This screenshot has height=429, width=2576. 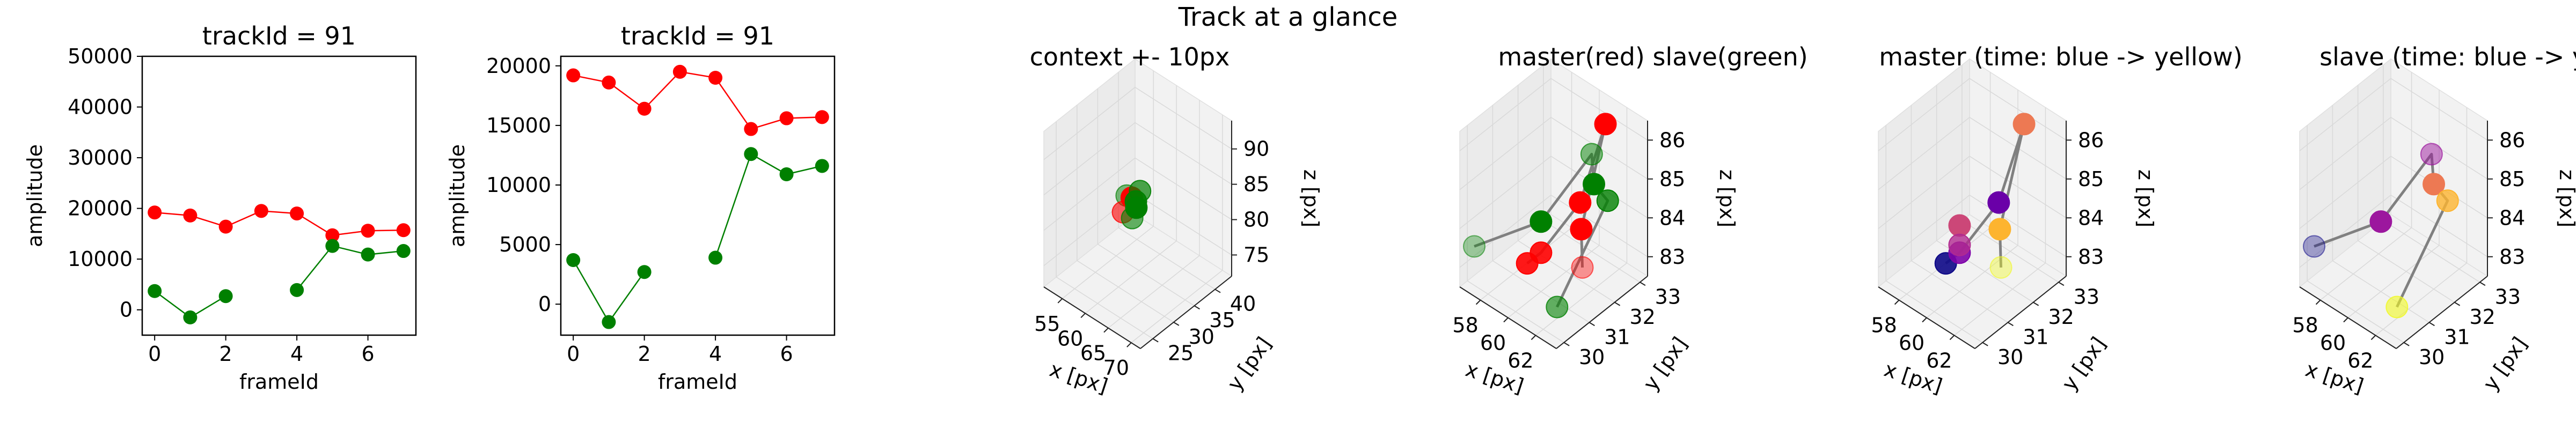 I want to click on z-tick-label: 86, so click(x=2091, y=140).